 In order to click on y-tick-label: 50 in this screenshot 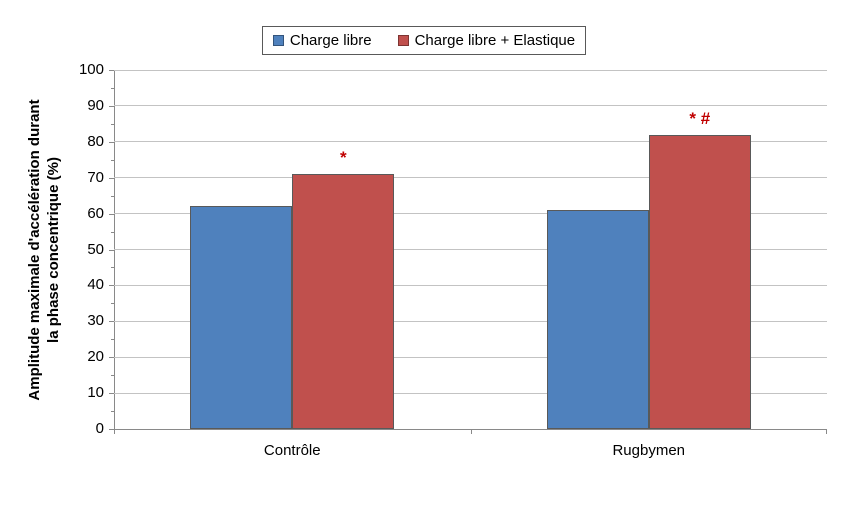, I will do `click(95, 249)`.